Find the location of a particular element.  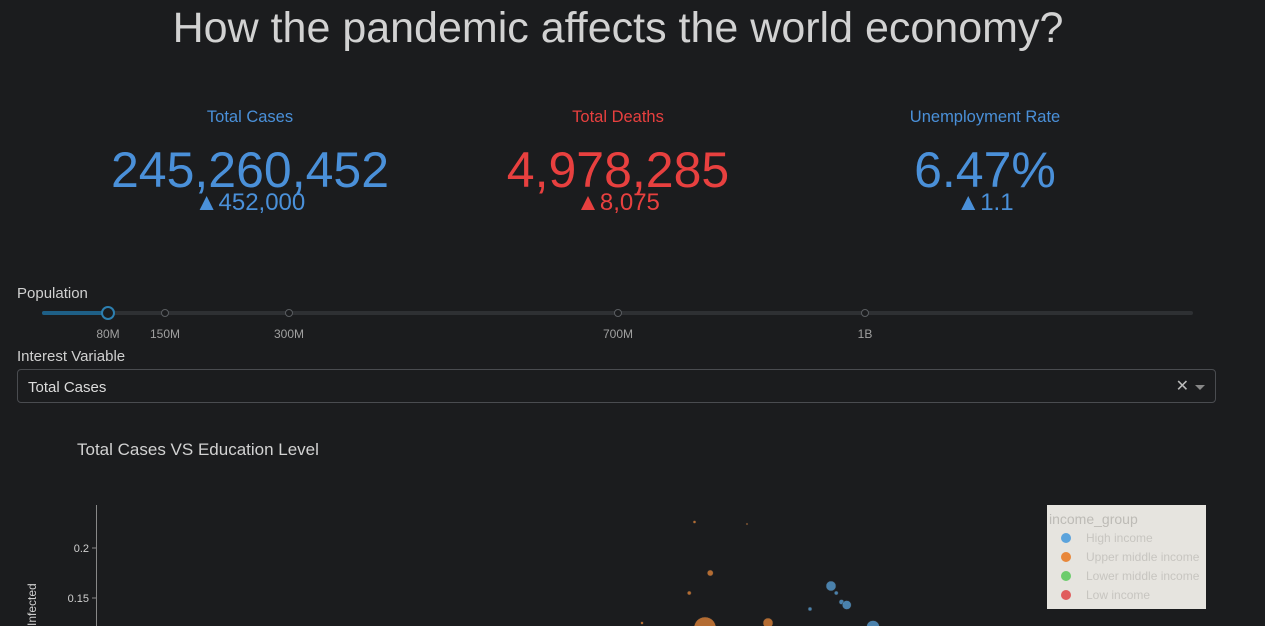

legend-label: Lower middle income is located at coordinates (1143, 576).